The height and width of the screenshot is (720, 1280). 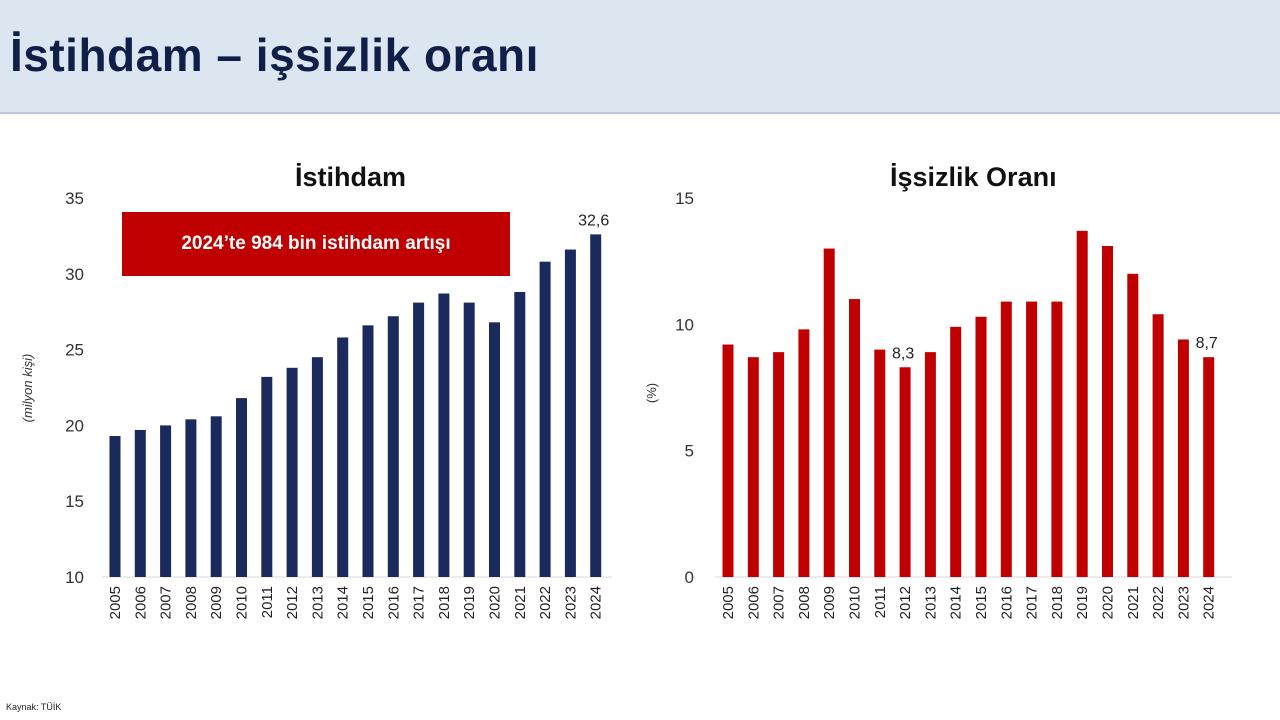 I want to click on employment-xtick-label: 2009, so click(x=216, y=602).